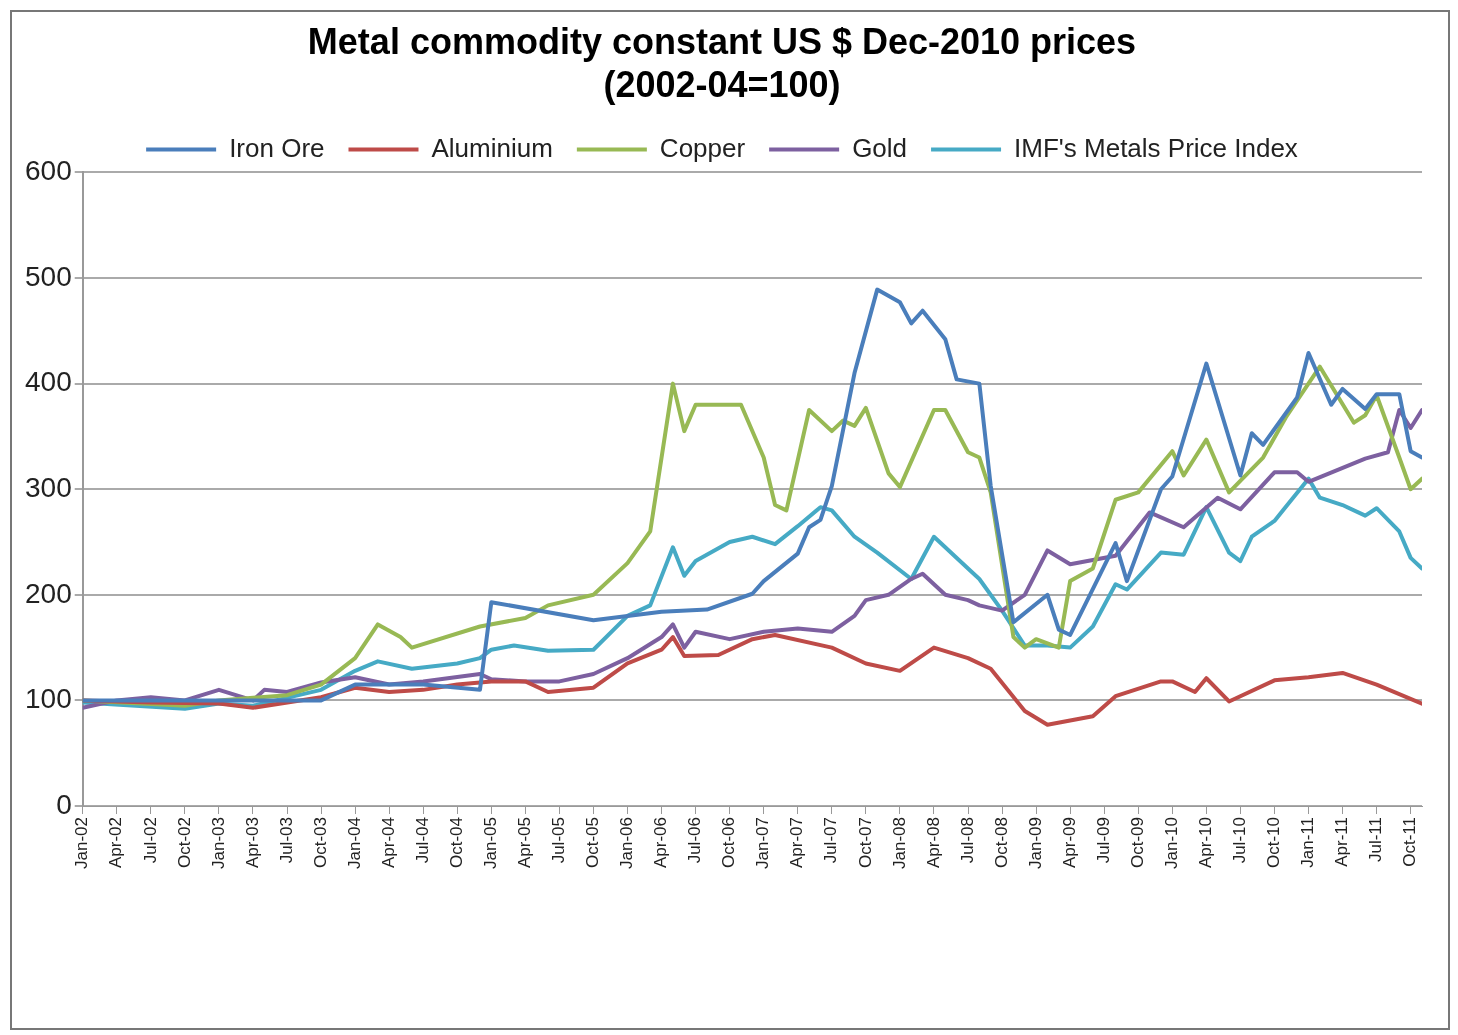  What do you see at coordinates (1001, 843) in the screenshot?
I see `x-tick-label: Oct-08` at bounding box center [1001, 843].